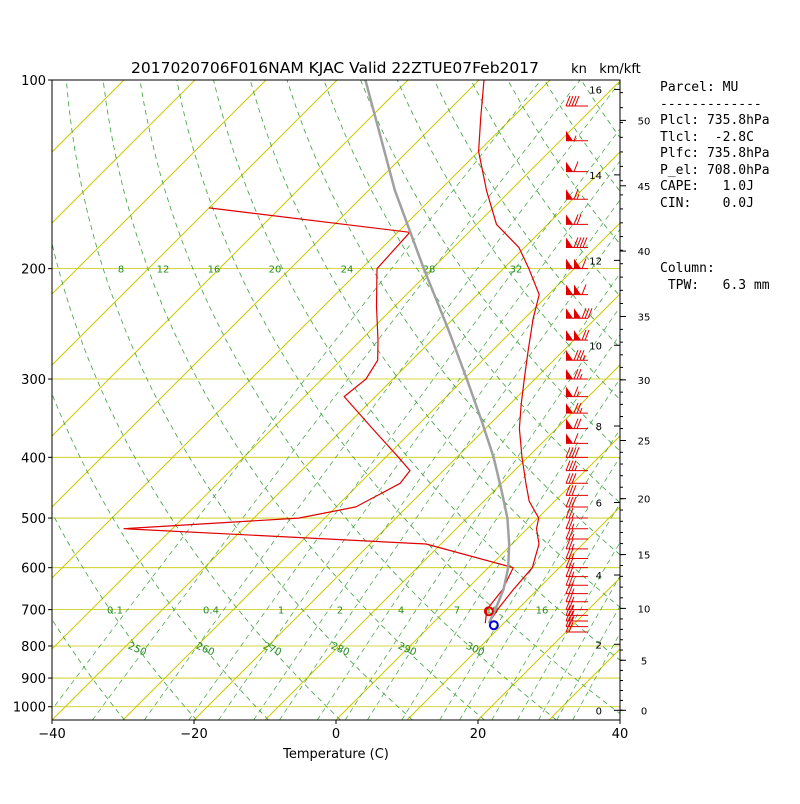 This screenshot has width=800, height=804. Describe the element at coordinates (715, 154) in the screenshot. I see `param-row: Plfc: 735.8hPa` at that location.